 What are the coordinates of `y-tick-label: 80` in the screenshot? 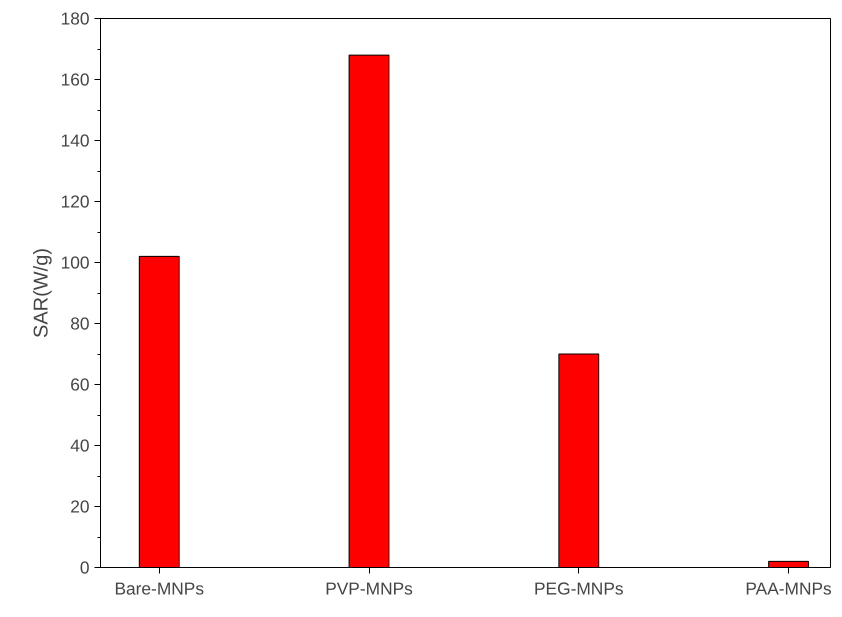 It's located at (80, 324).